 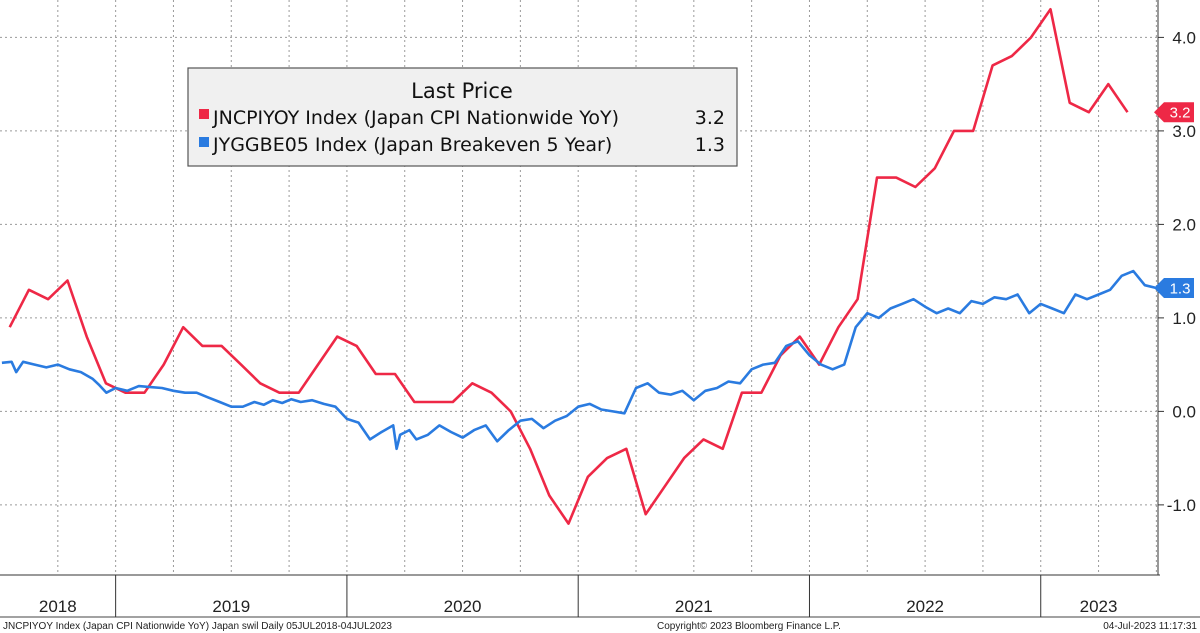 I want to click on x-tick-label: 2021, so click(x=694, y=606).